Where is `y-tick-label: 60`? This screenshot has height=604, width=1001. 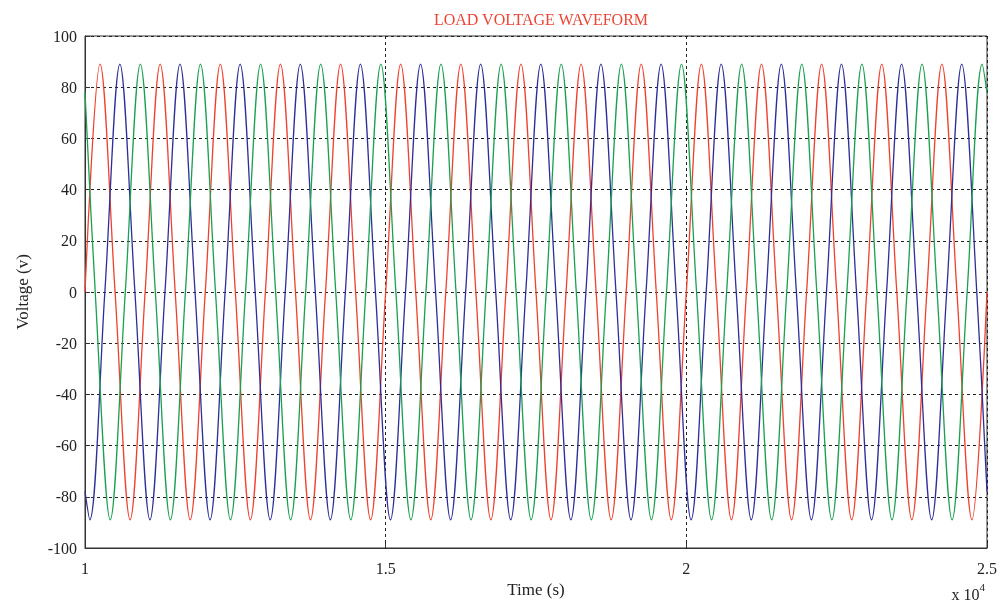
y-tick-label: 60 is located at coordinates (69, 138).